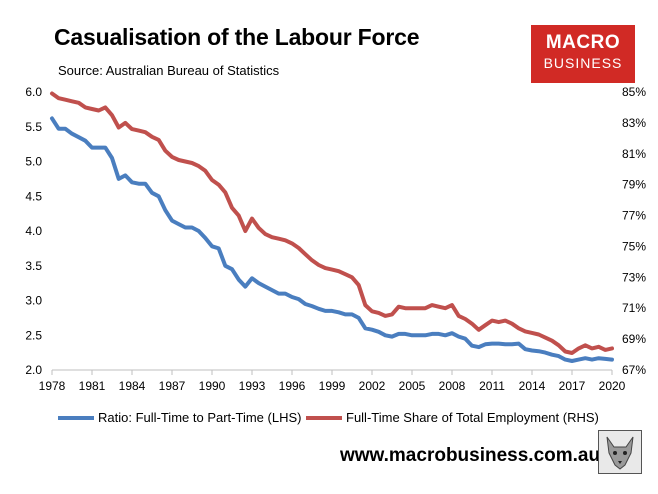  Describe the element at coordinates (634, 92) in the screenshot. I see `y-right-tick-label: 85%` at that location.